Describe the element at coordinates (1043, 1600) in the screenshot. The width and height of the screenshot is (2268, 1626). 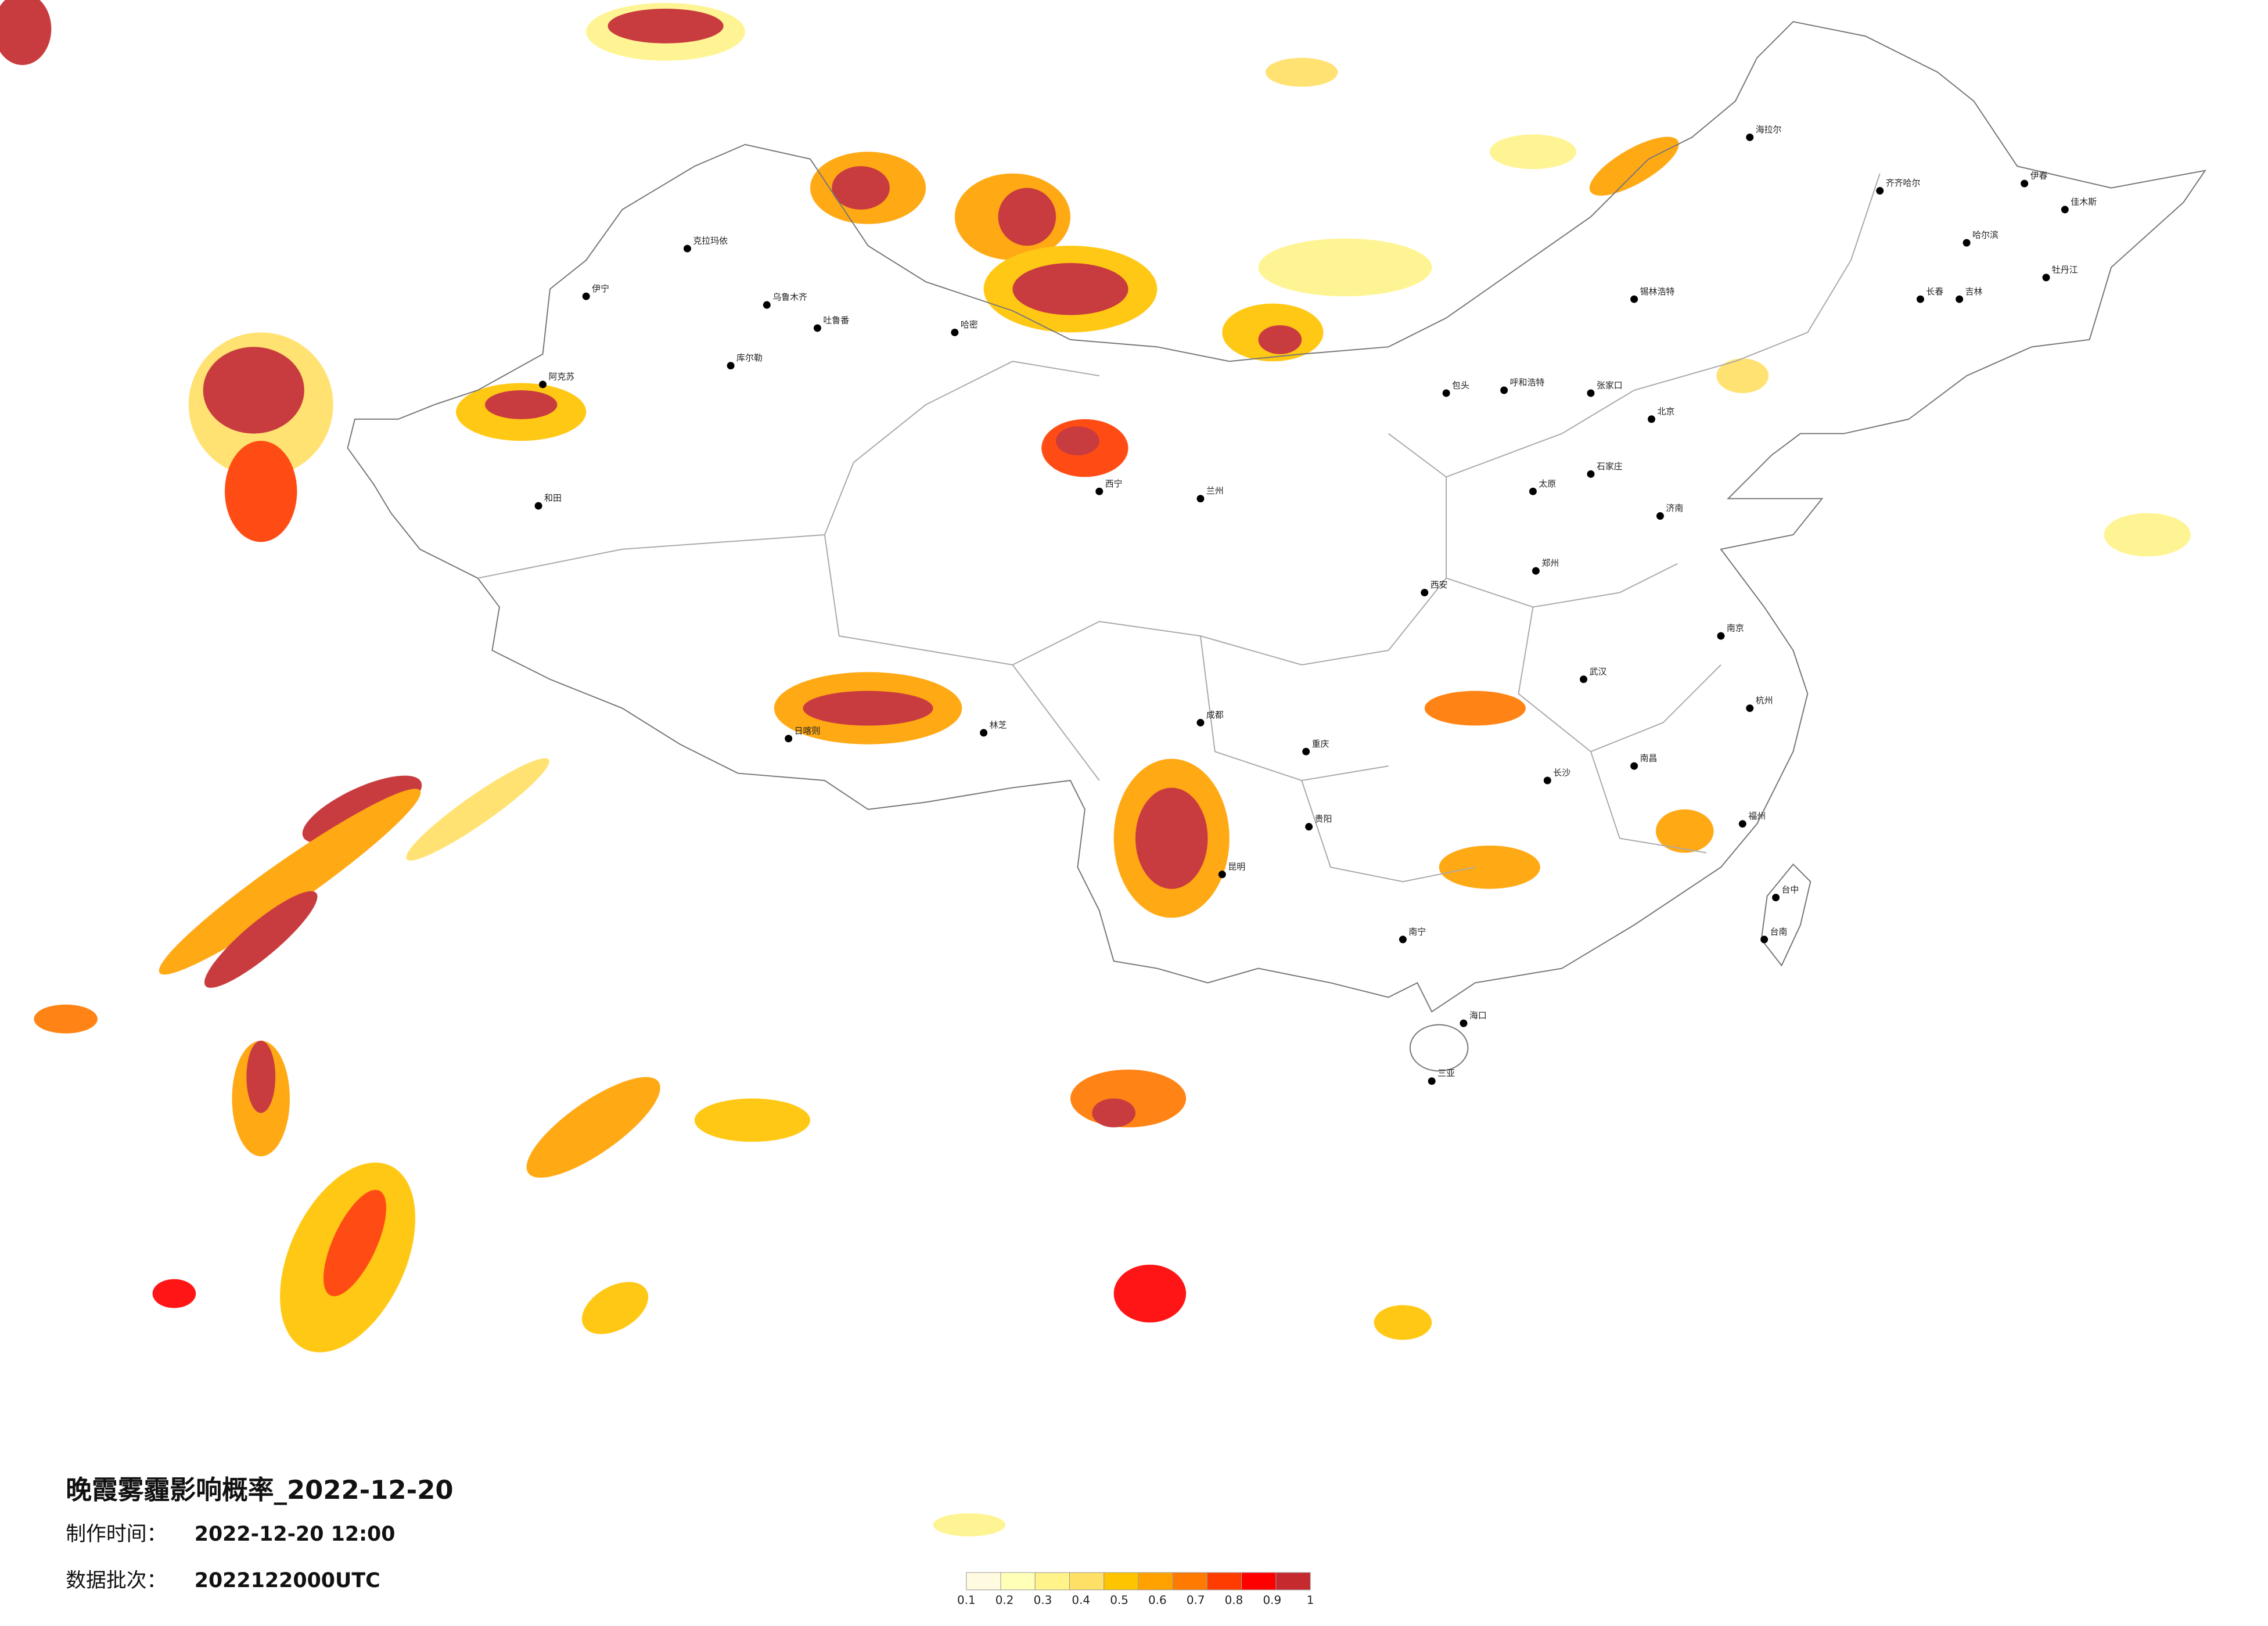
I see `colorbar-tick-label: 0.3` at that location.